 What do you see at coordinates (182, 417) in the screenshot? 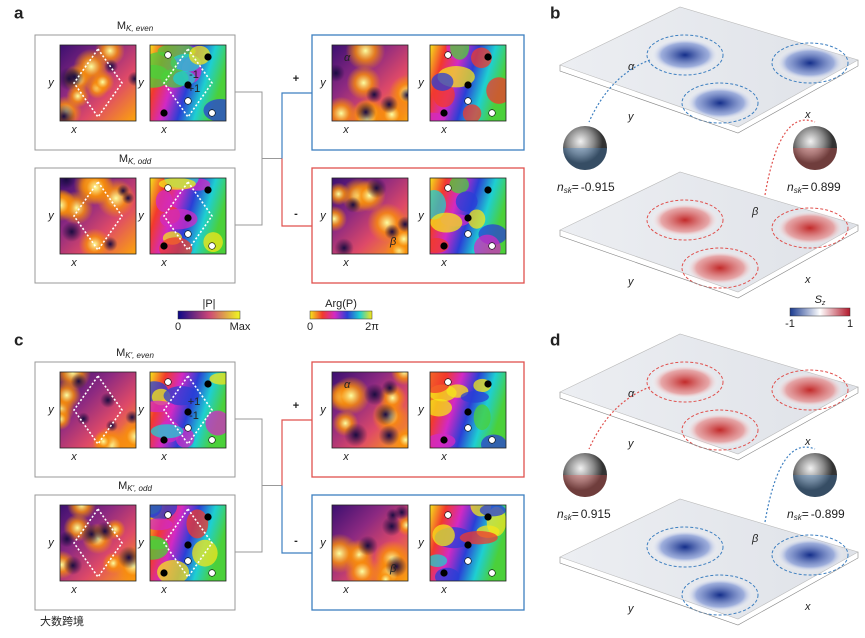
I see `phase-map: y x +1 -1` at bounding box center [182, 417].